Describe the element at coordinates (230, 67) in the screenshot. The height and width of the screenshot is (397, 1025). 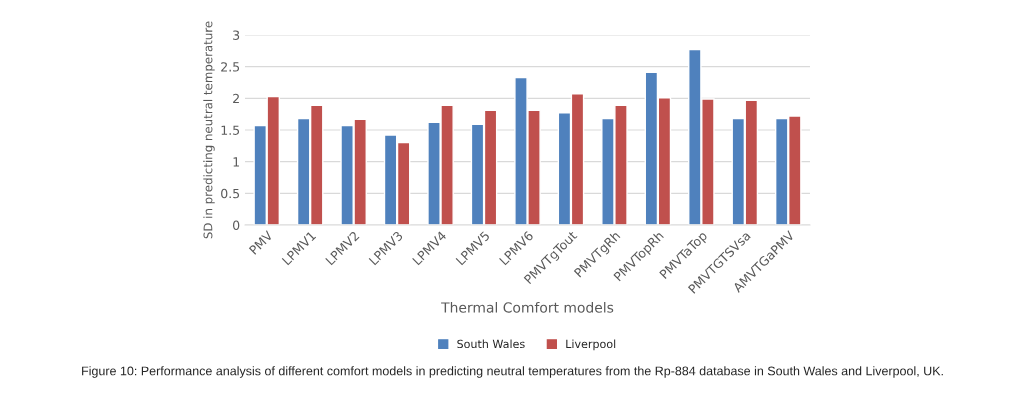
I see `y-tick-label: 2.5` at that location.